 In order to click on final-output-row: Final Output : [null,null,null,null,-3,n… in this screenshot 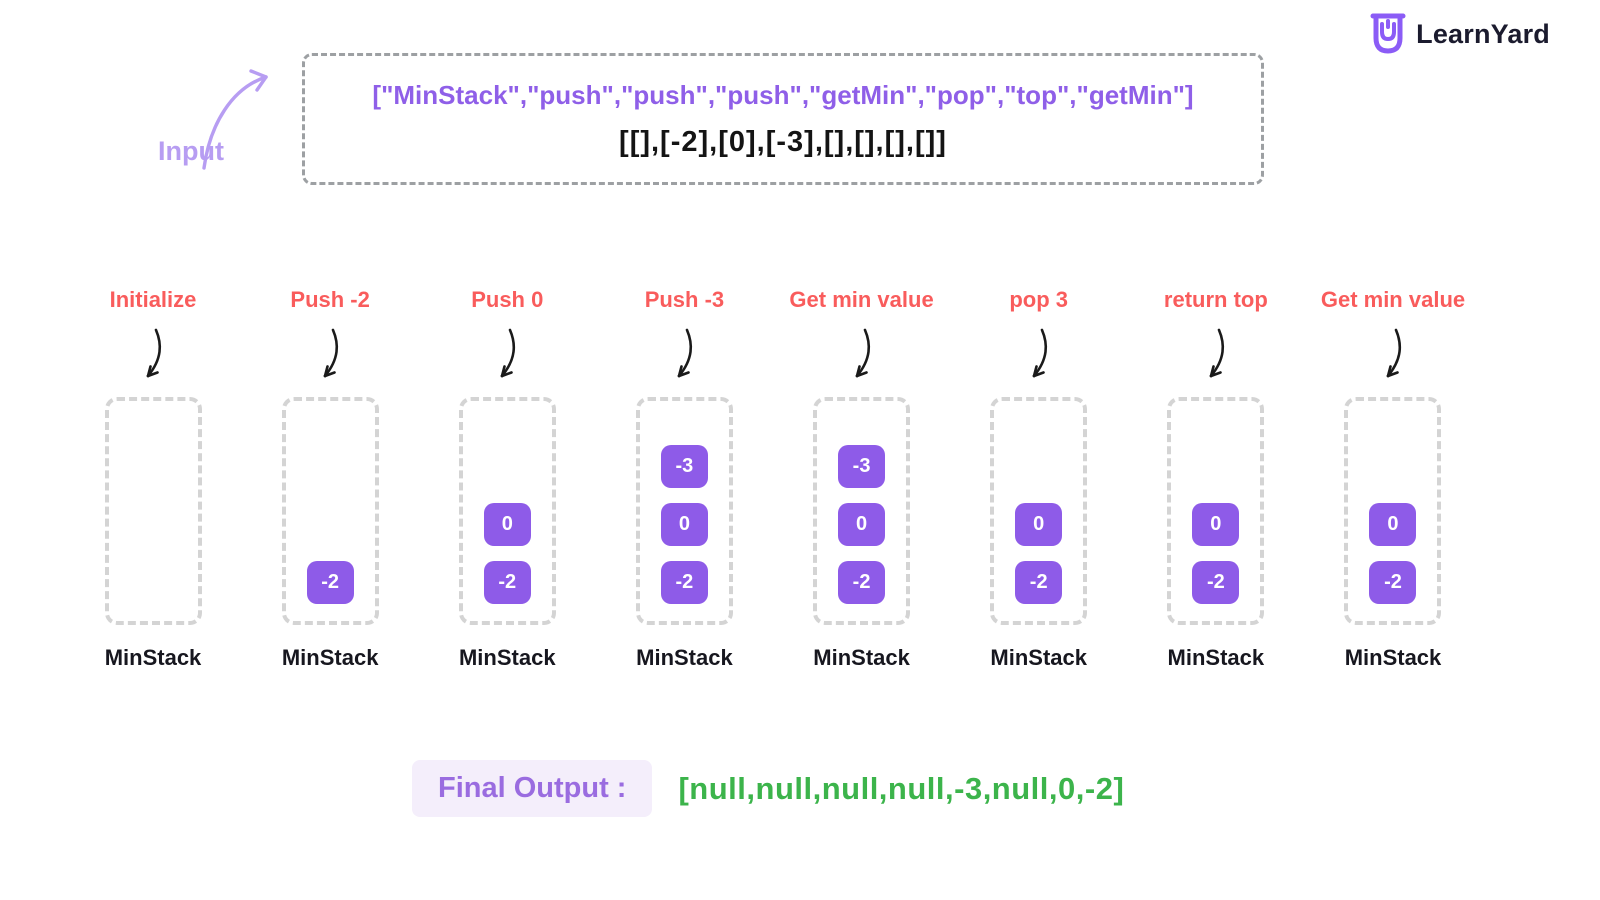, I will do `click(768, 788)`.